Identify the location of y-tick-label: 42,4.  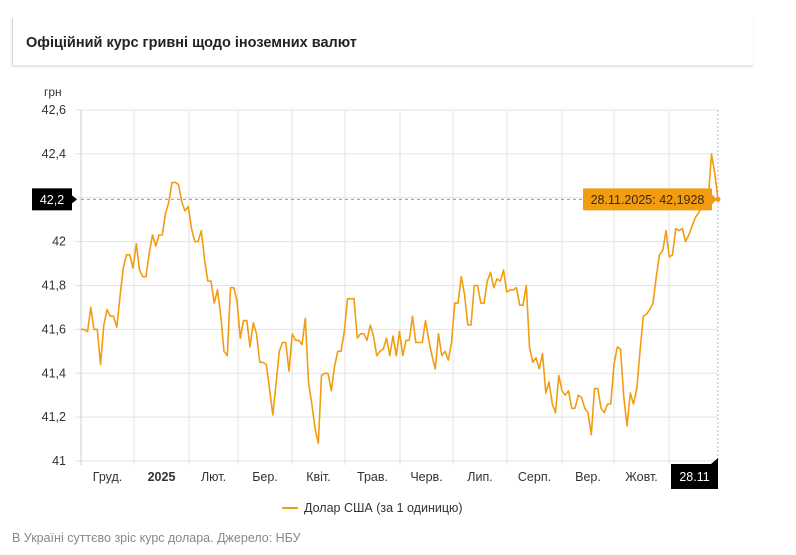
(54, 154).